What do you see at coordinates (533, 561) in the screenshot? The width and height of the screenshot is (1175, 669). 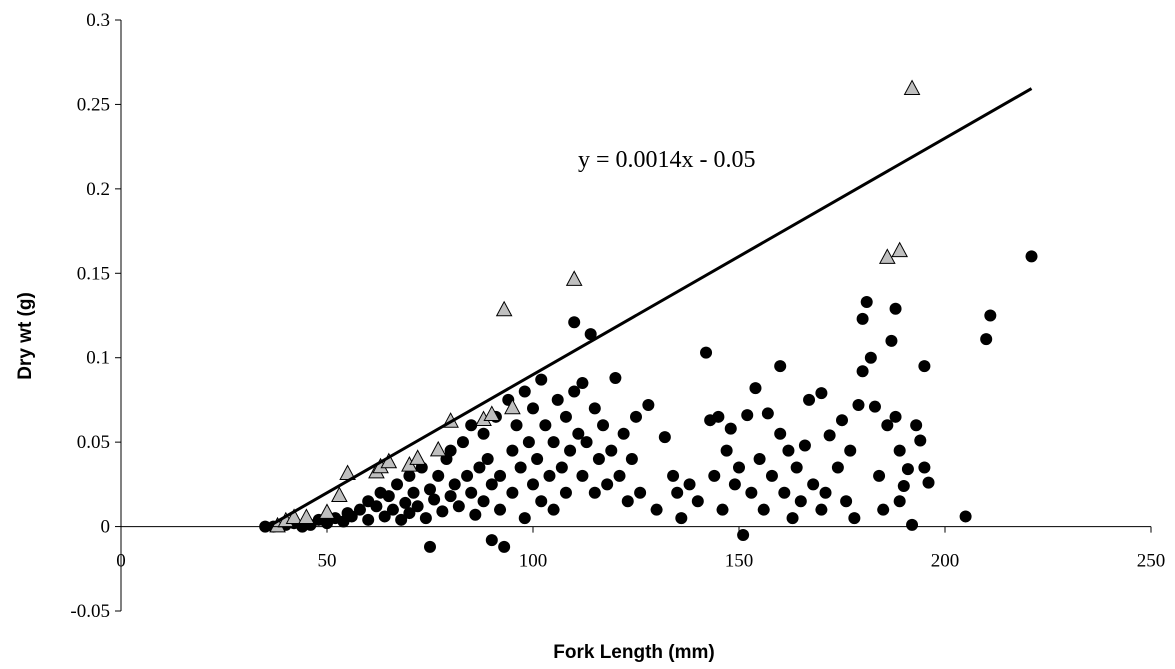 I see `x-tick-label: 100` at bounding box center [533, 561].